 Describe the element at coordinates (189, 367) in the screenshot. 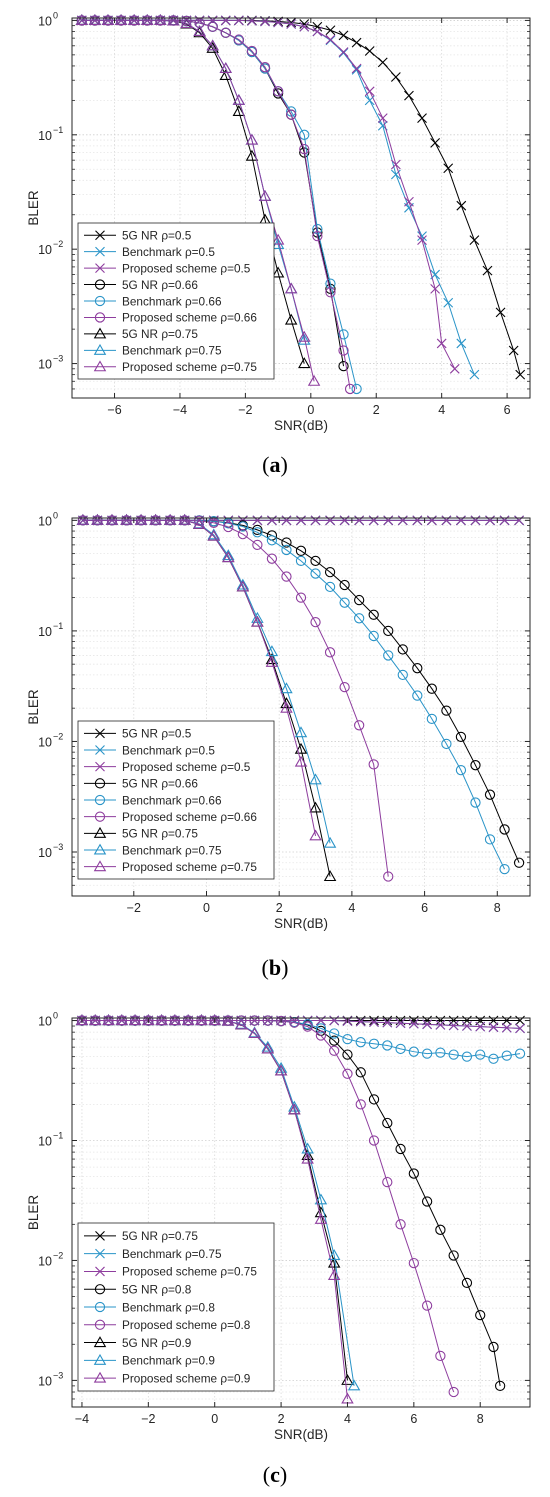

I see `legend-entry: Proposed scheme ρ=0.75` at that location.